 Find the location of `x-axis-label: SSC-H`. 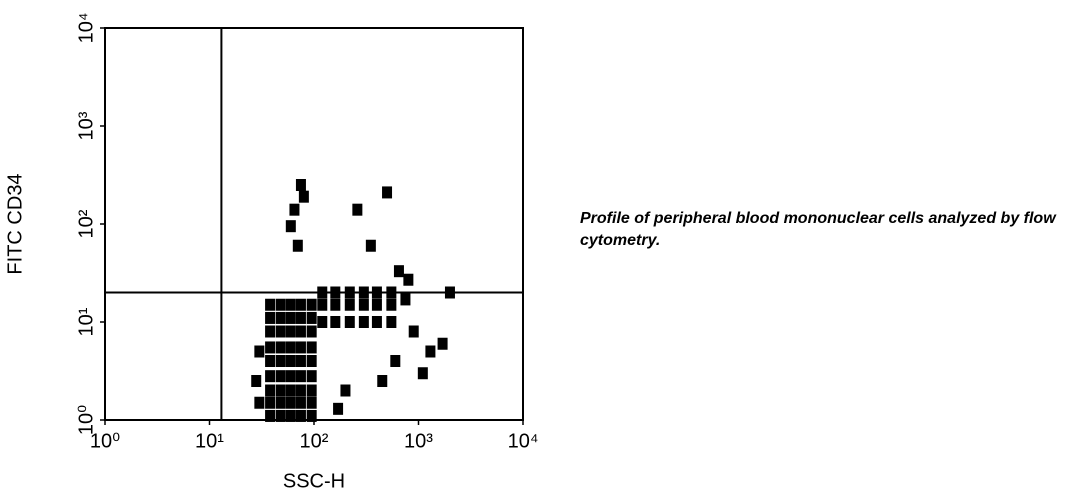

x-axis-label: SSC-H is located at coordinates (314, 481).